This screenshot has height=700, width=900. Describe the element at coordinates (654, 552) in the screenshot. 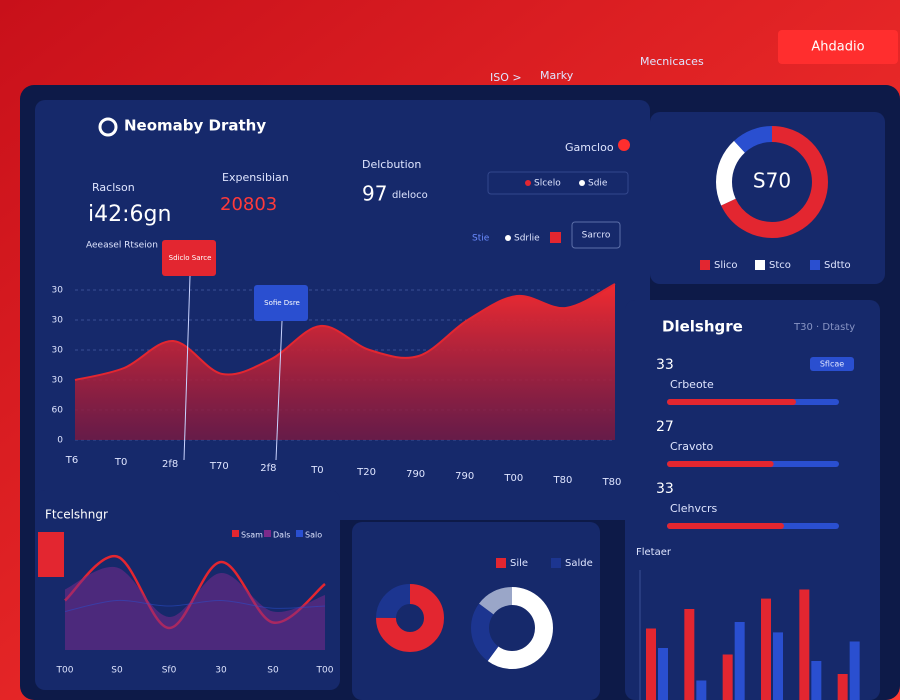

I see `panel-title: Fletaer` at that location.